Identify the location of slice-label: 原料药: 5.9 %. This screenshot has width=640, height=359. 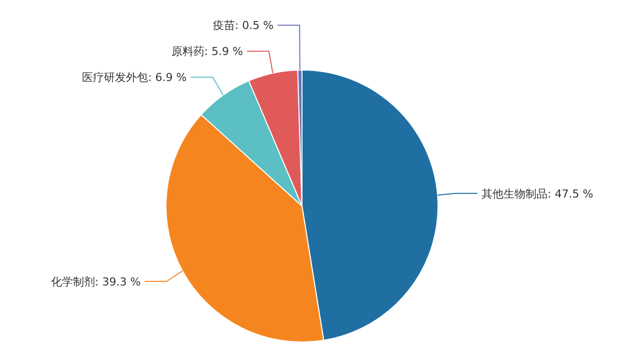
(207, 51).